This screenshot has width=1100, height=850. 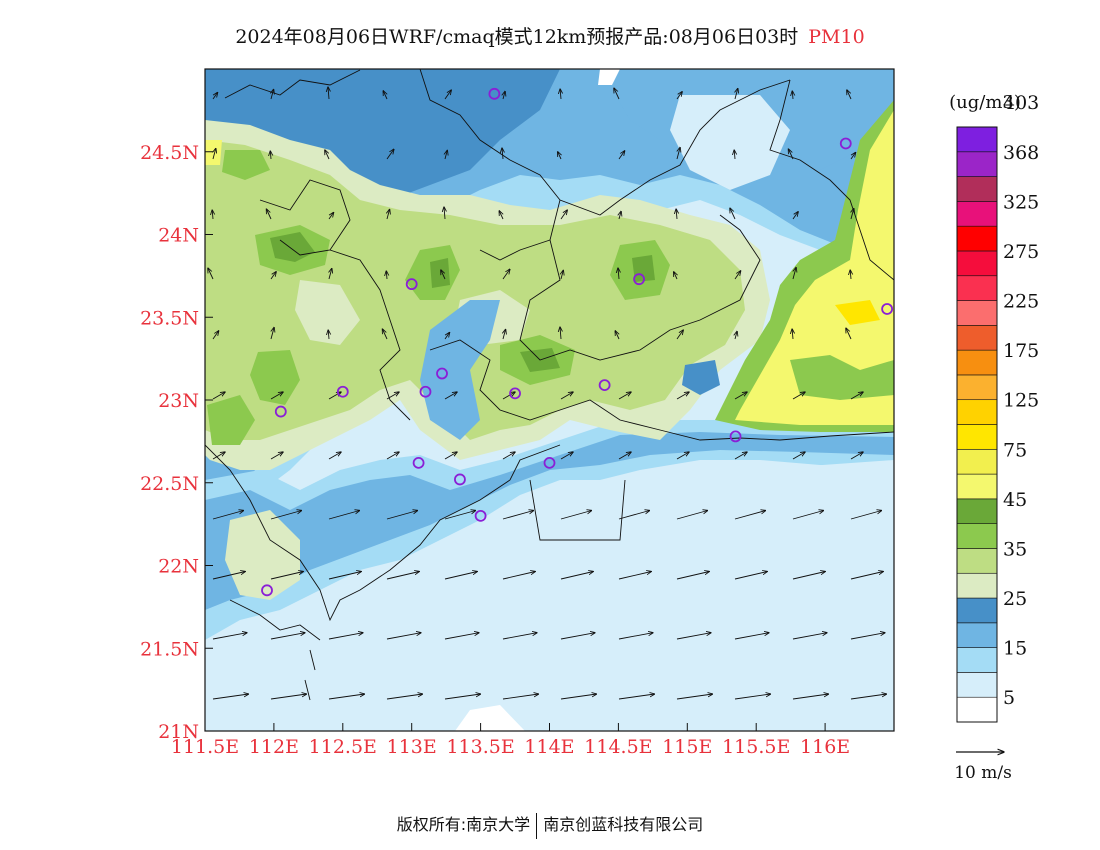 I want to click on lon-tick-label: 113.5E, so click(x=480, y=747).